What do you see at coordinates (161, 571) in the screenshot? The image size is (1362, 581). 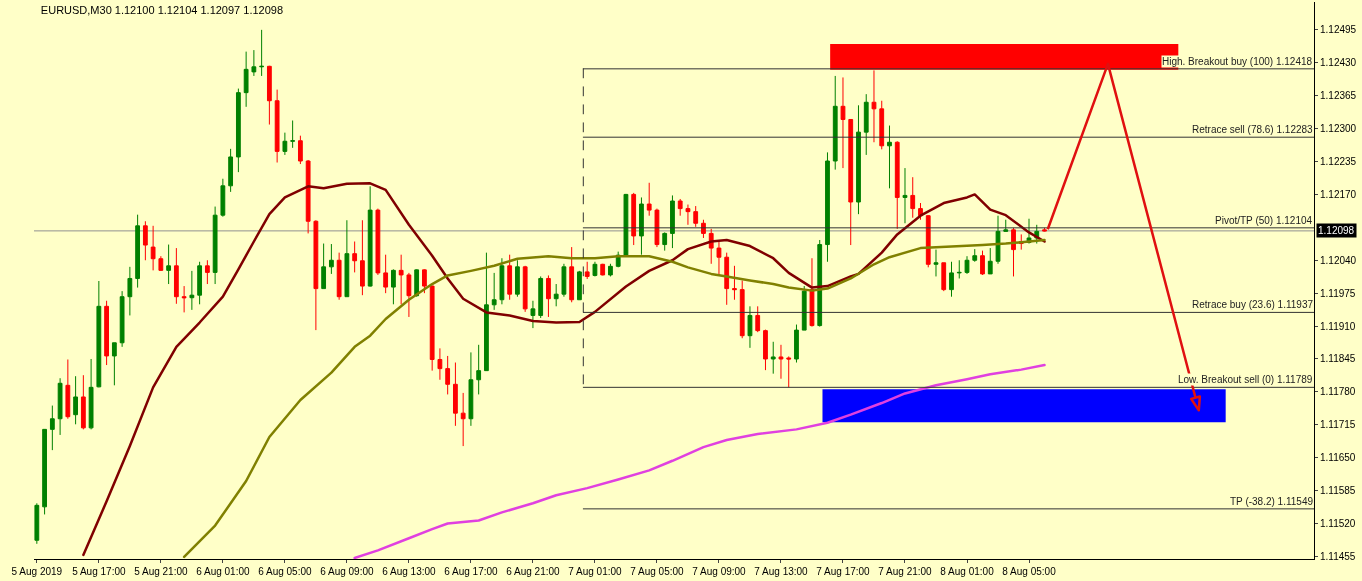 I see `x-tick-label: 5 Aug 21:00` at bounding box center [161, 571].